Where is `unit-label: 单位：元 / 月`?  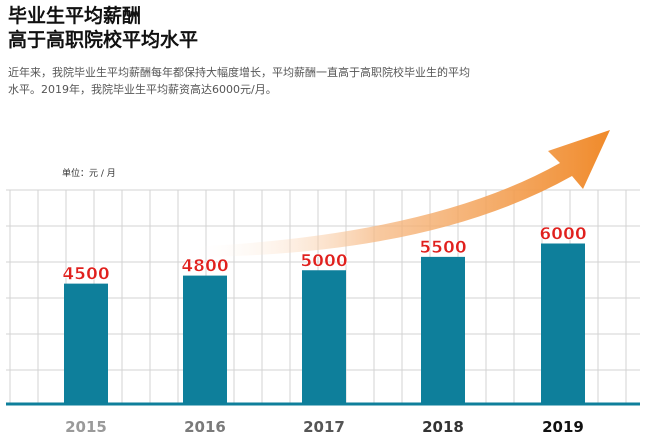
unit-label: 单位：元 / 月 is located at coordinates (89, 173).